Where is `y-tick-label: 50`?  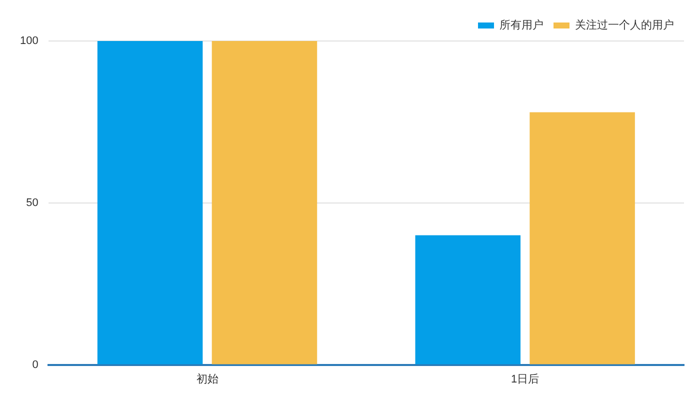 y-tick-label: 50 is located at coordinates (32, 202).